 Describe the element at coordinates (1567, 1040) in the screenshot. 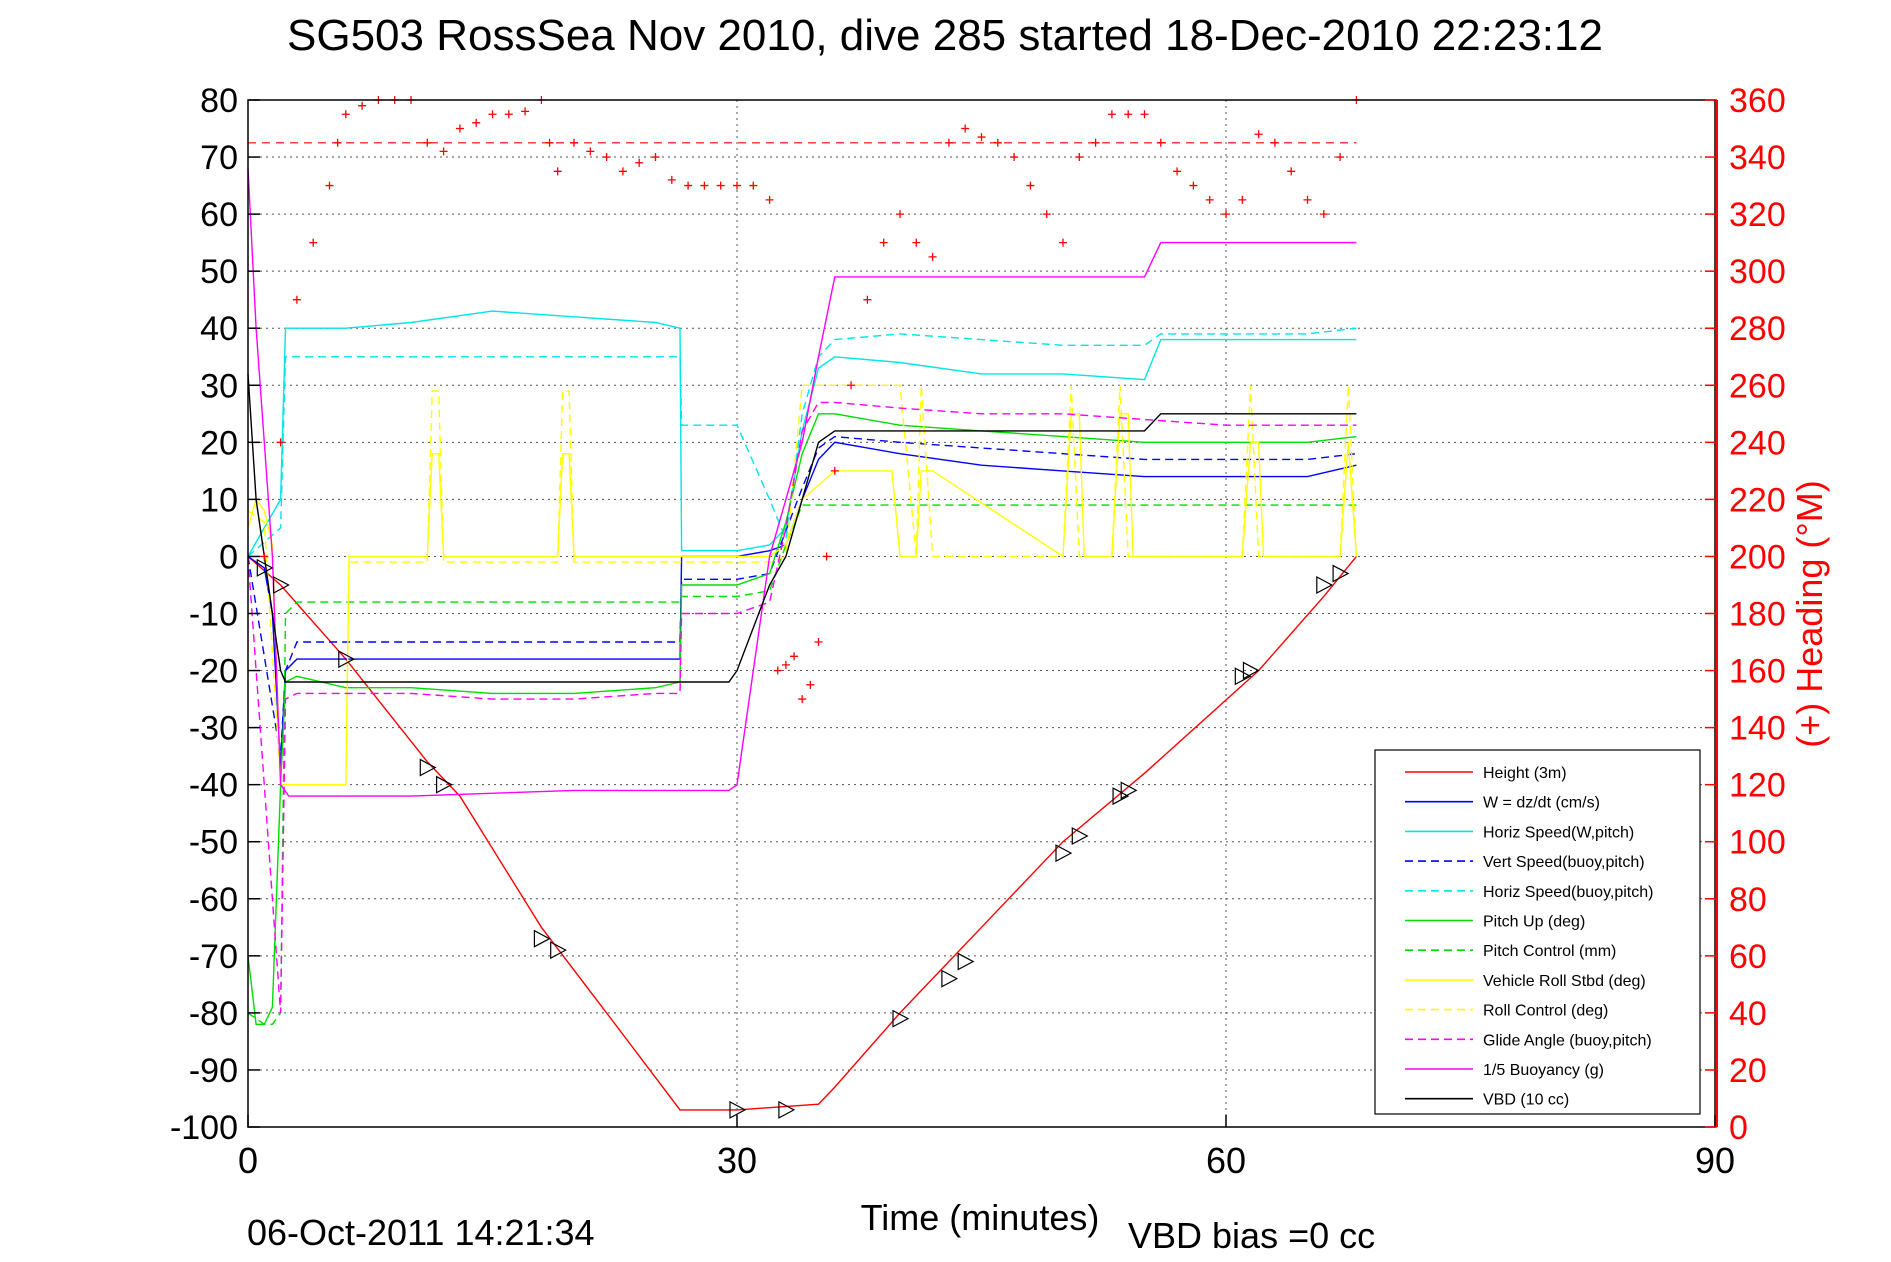

I see `legend-label: Glide Angle (buoy,pitch)` at that location.